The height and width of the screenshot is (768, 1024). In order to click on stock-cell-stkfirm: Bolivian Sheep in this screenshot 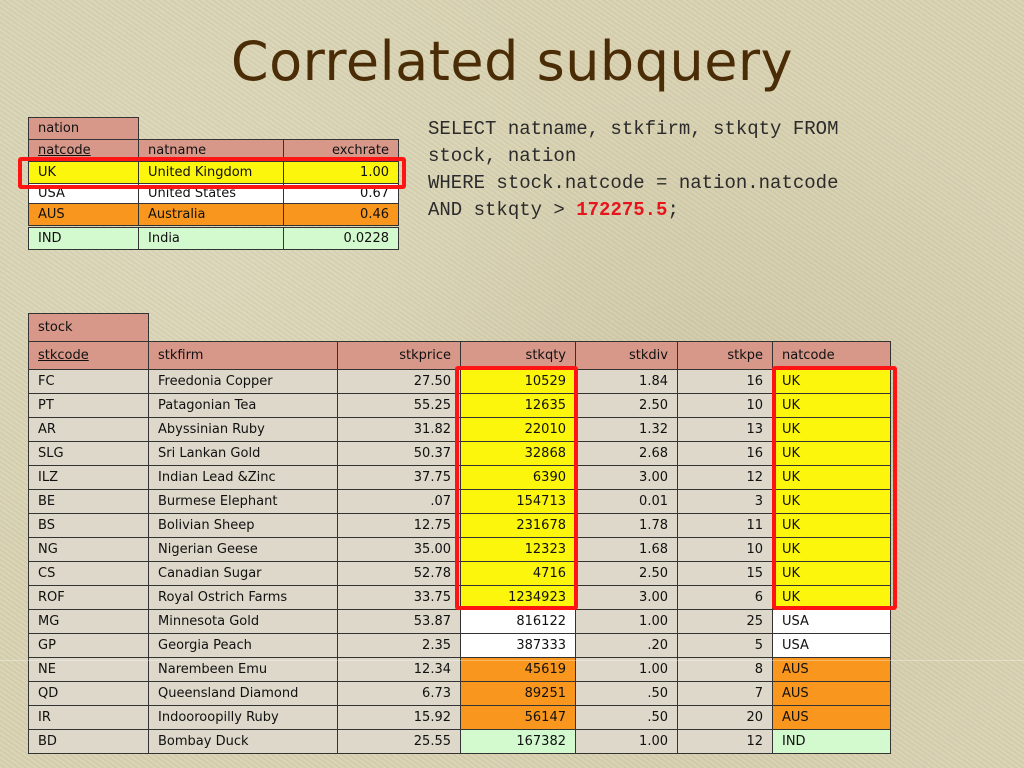, I will do `click(243, 525)`.